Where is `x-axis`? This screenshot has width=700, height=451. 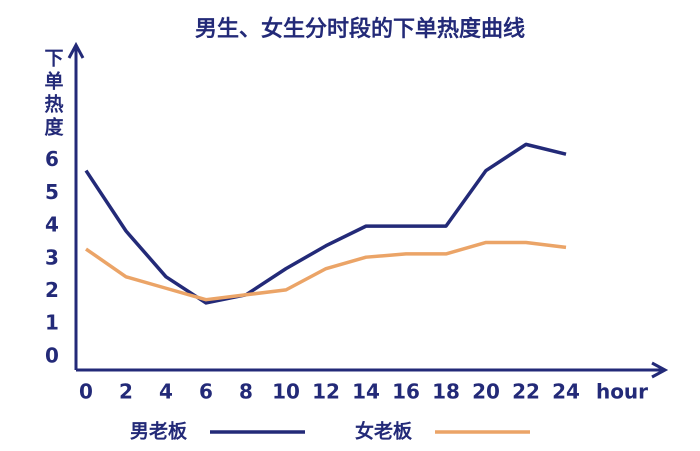
x-axis is located at coordinates (372, 370).